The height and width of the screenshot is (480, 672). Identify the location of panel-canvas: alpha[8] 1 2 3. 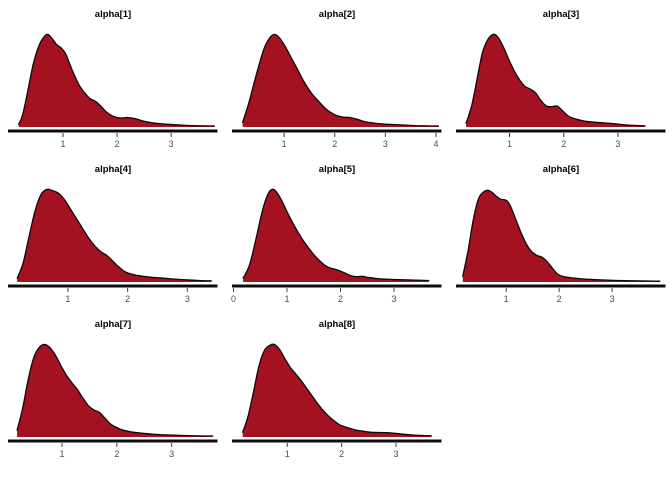
(337, 389).